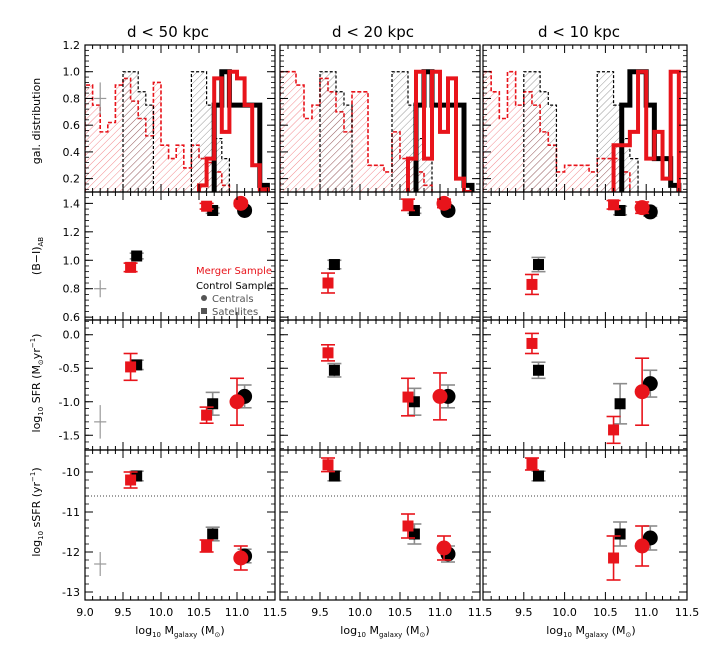  What do you see at coordinates (71, 472) in the screenshot?
I see `y-tick-label: -10` at bounding box center [71, 472].